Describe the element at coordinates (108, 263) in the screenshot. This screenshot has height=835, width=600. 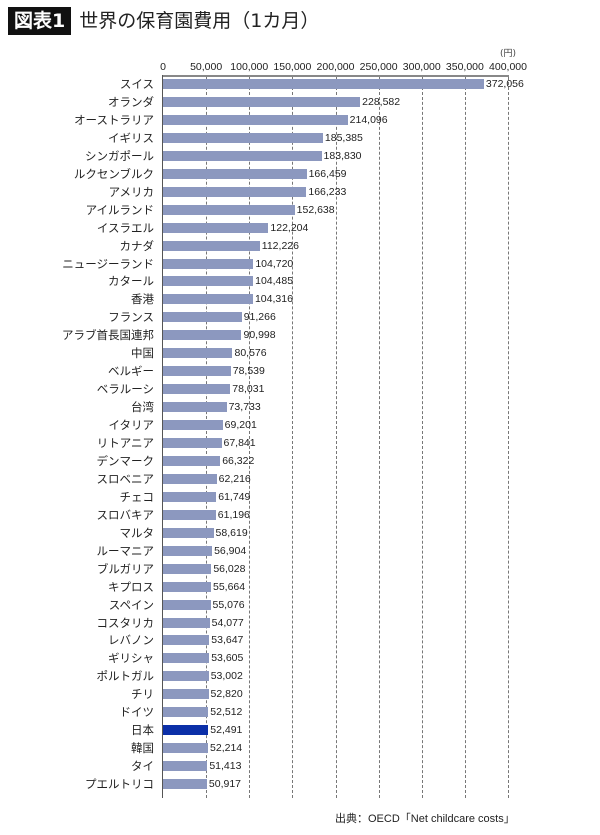
I see `category-label: ニュージーランド` at that location.